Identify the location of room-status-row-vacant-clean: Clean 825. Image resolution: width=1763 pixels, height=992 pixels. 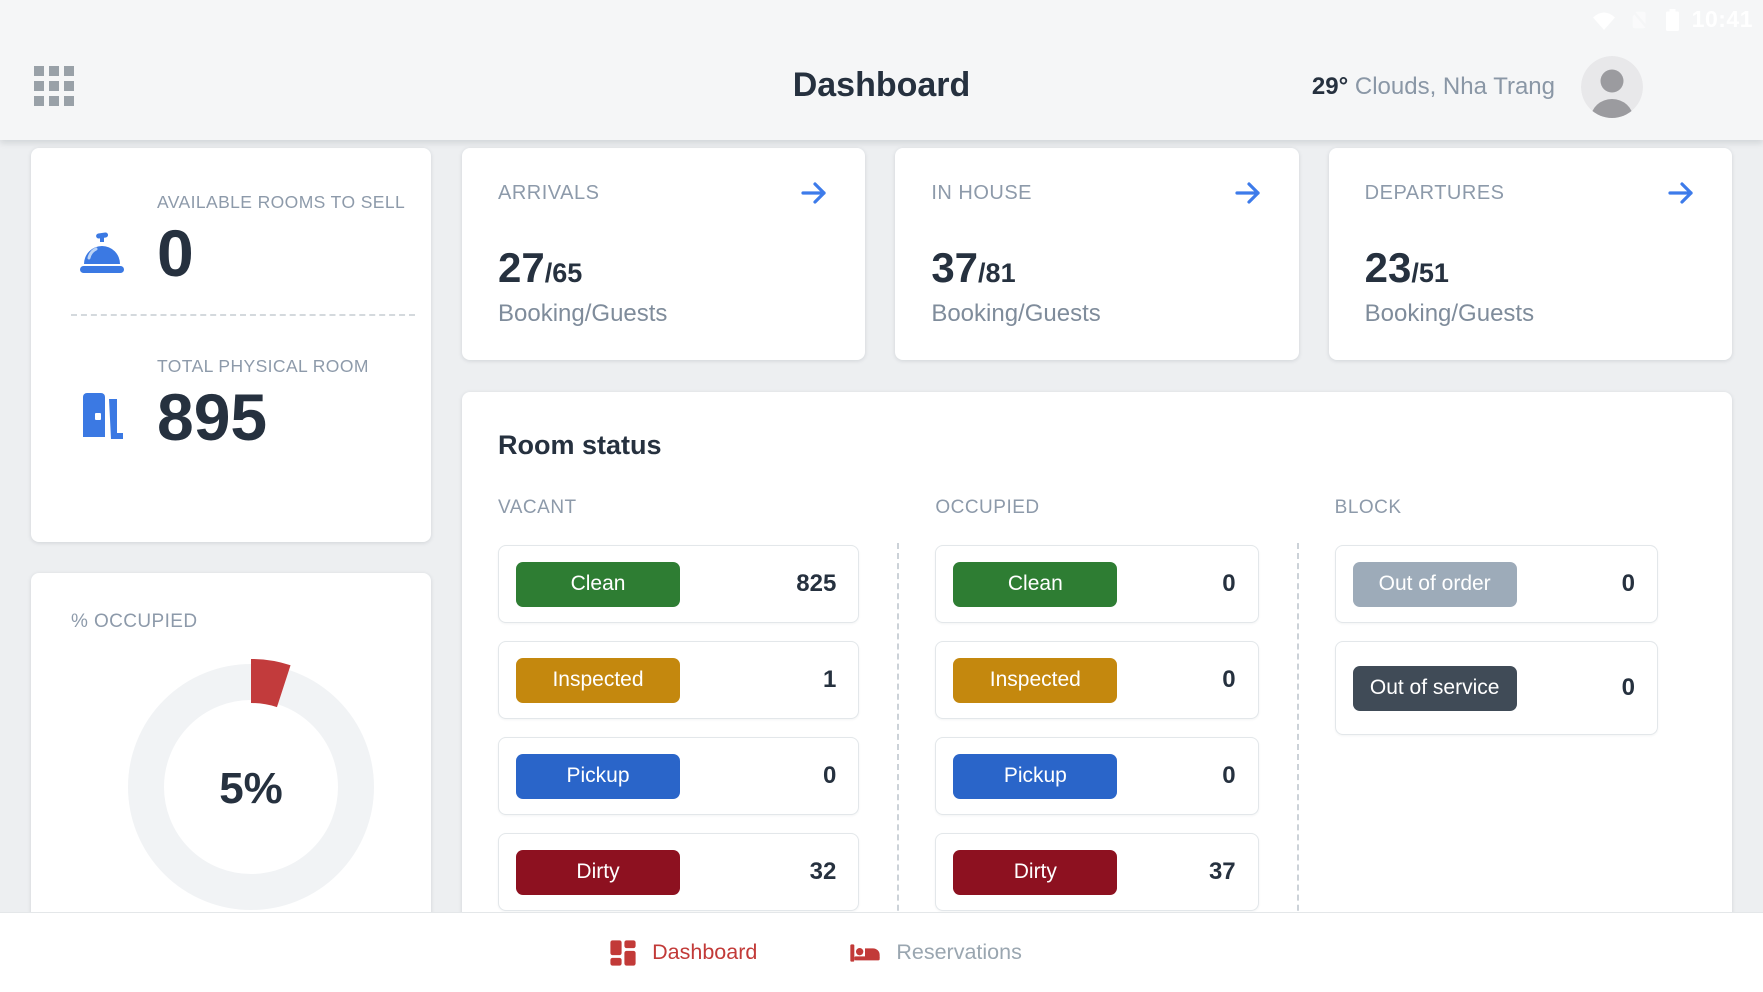
(679, 584).